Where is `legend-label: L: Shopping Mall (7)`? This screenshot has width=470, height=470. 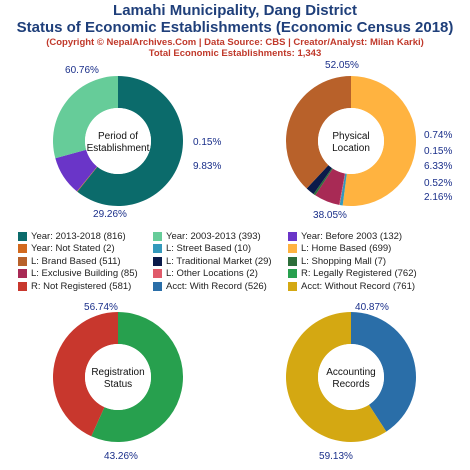
legend-label: L: Shopping Mall (7) is located at coordinates (344, 261).